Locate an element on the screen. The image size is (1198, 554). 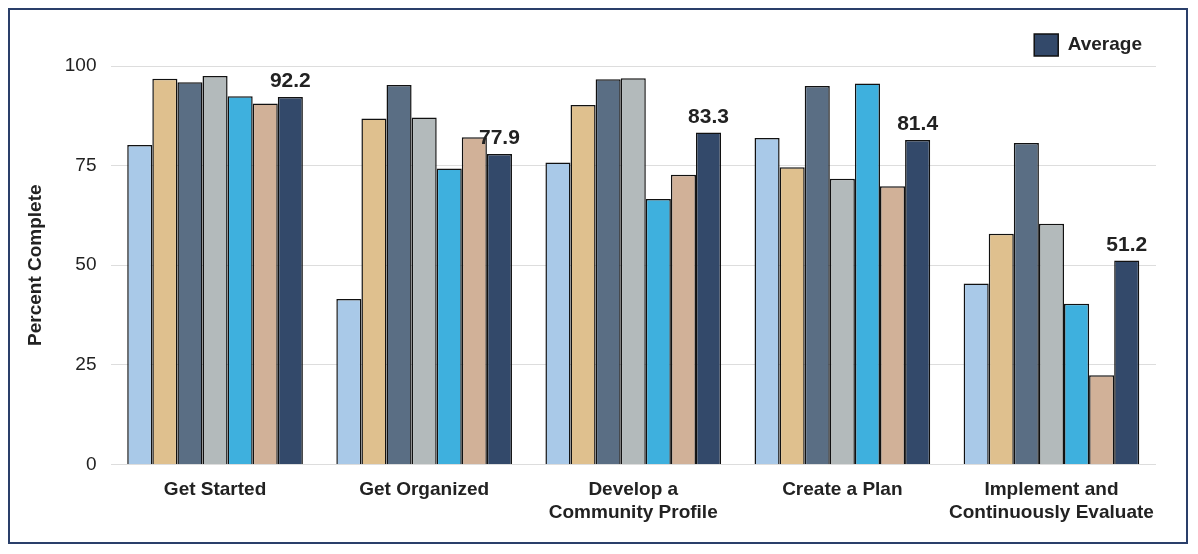
legend-label: Average is located at coordinates (1105, 44).